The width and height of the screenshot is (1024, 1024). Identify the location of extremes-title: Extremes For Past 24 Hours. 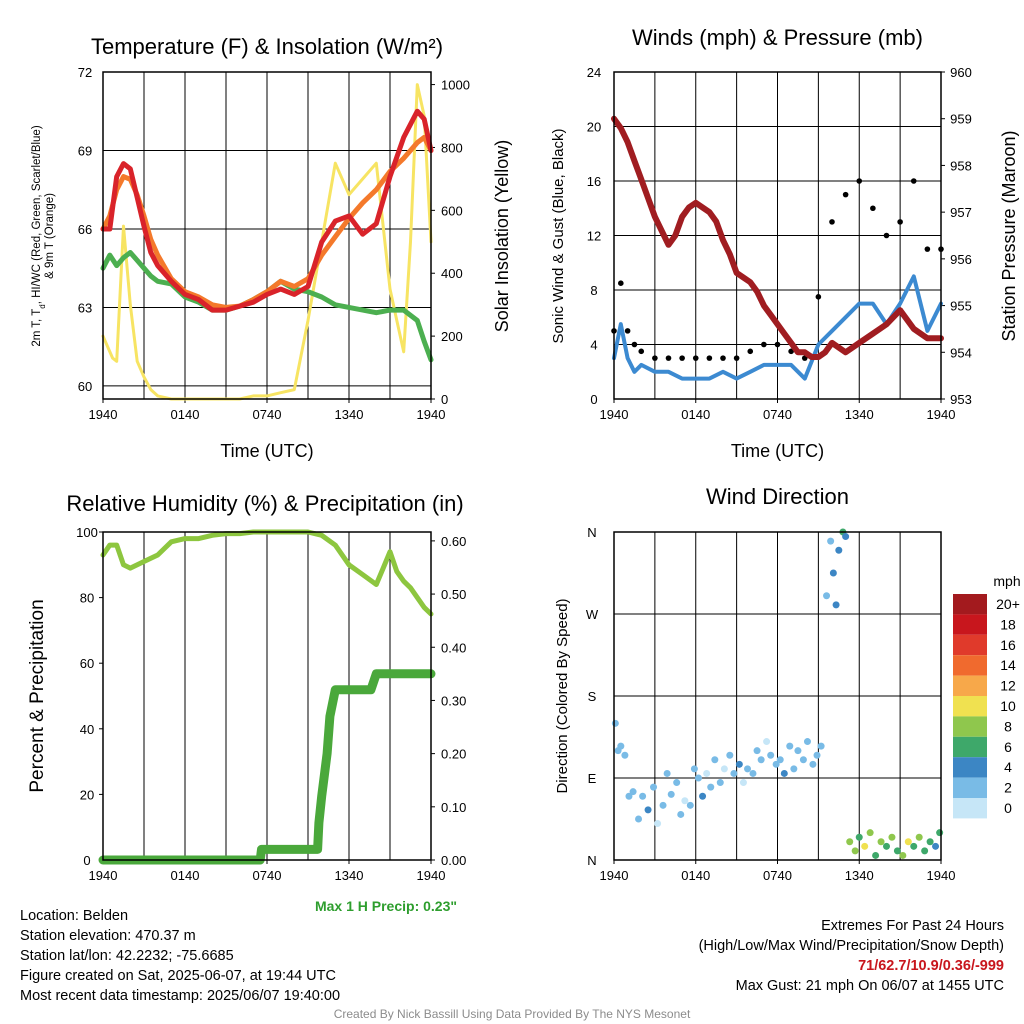
(912, 926).